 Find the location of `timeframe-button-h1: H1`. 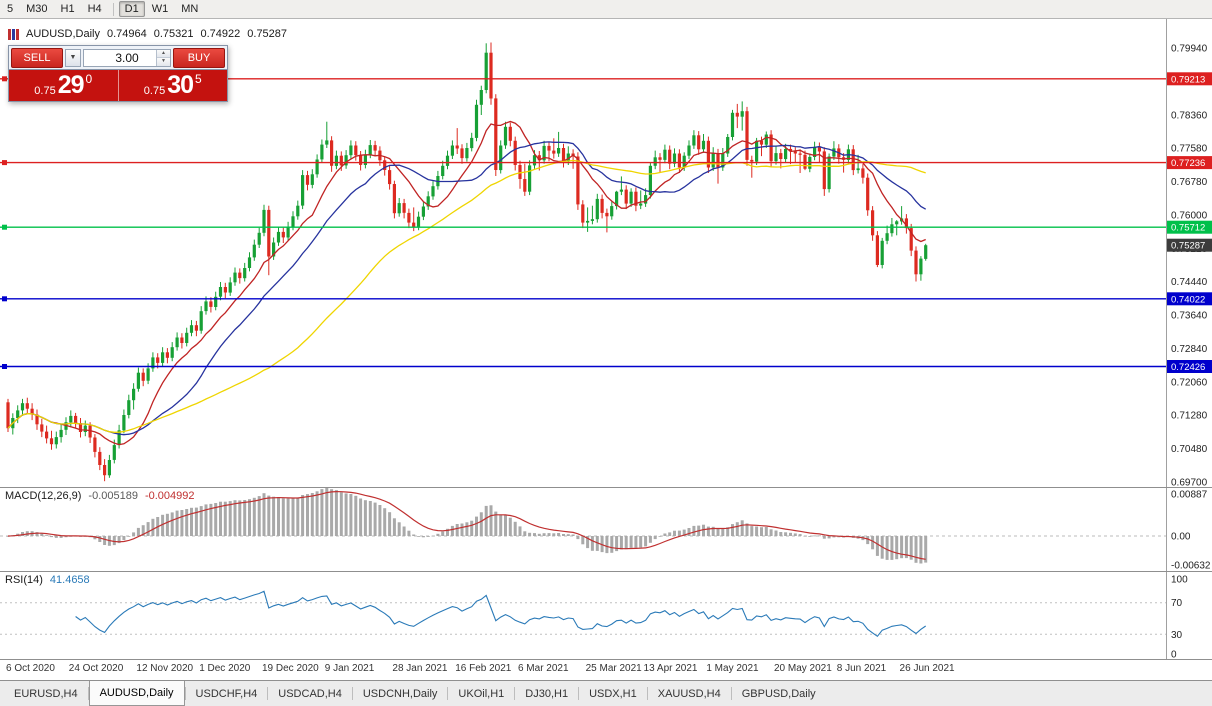

timeframe-button-h1: H1 is located at coordinates (67, 9).